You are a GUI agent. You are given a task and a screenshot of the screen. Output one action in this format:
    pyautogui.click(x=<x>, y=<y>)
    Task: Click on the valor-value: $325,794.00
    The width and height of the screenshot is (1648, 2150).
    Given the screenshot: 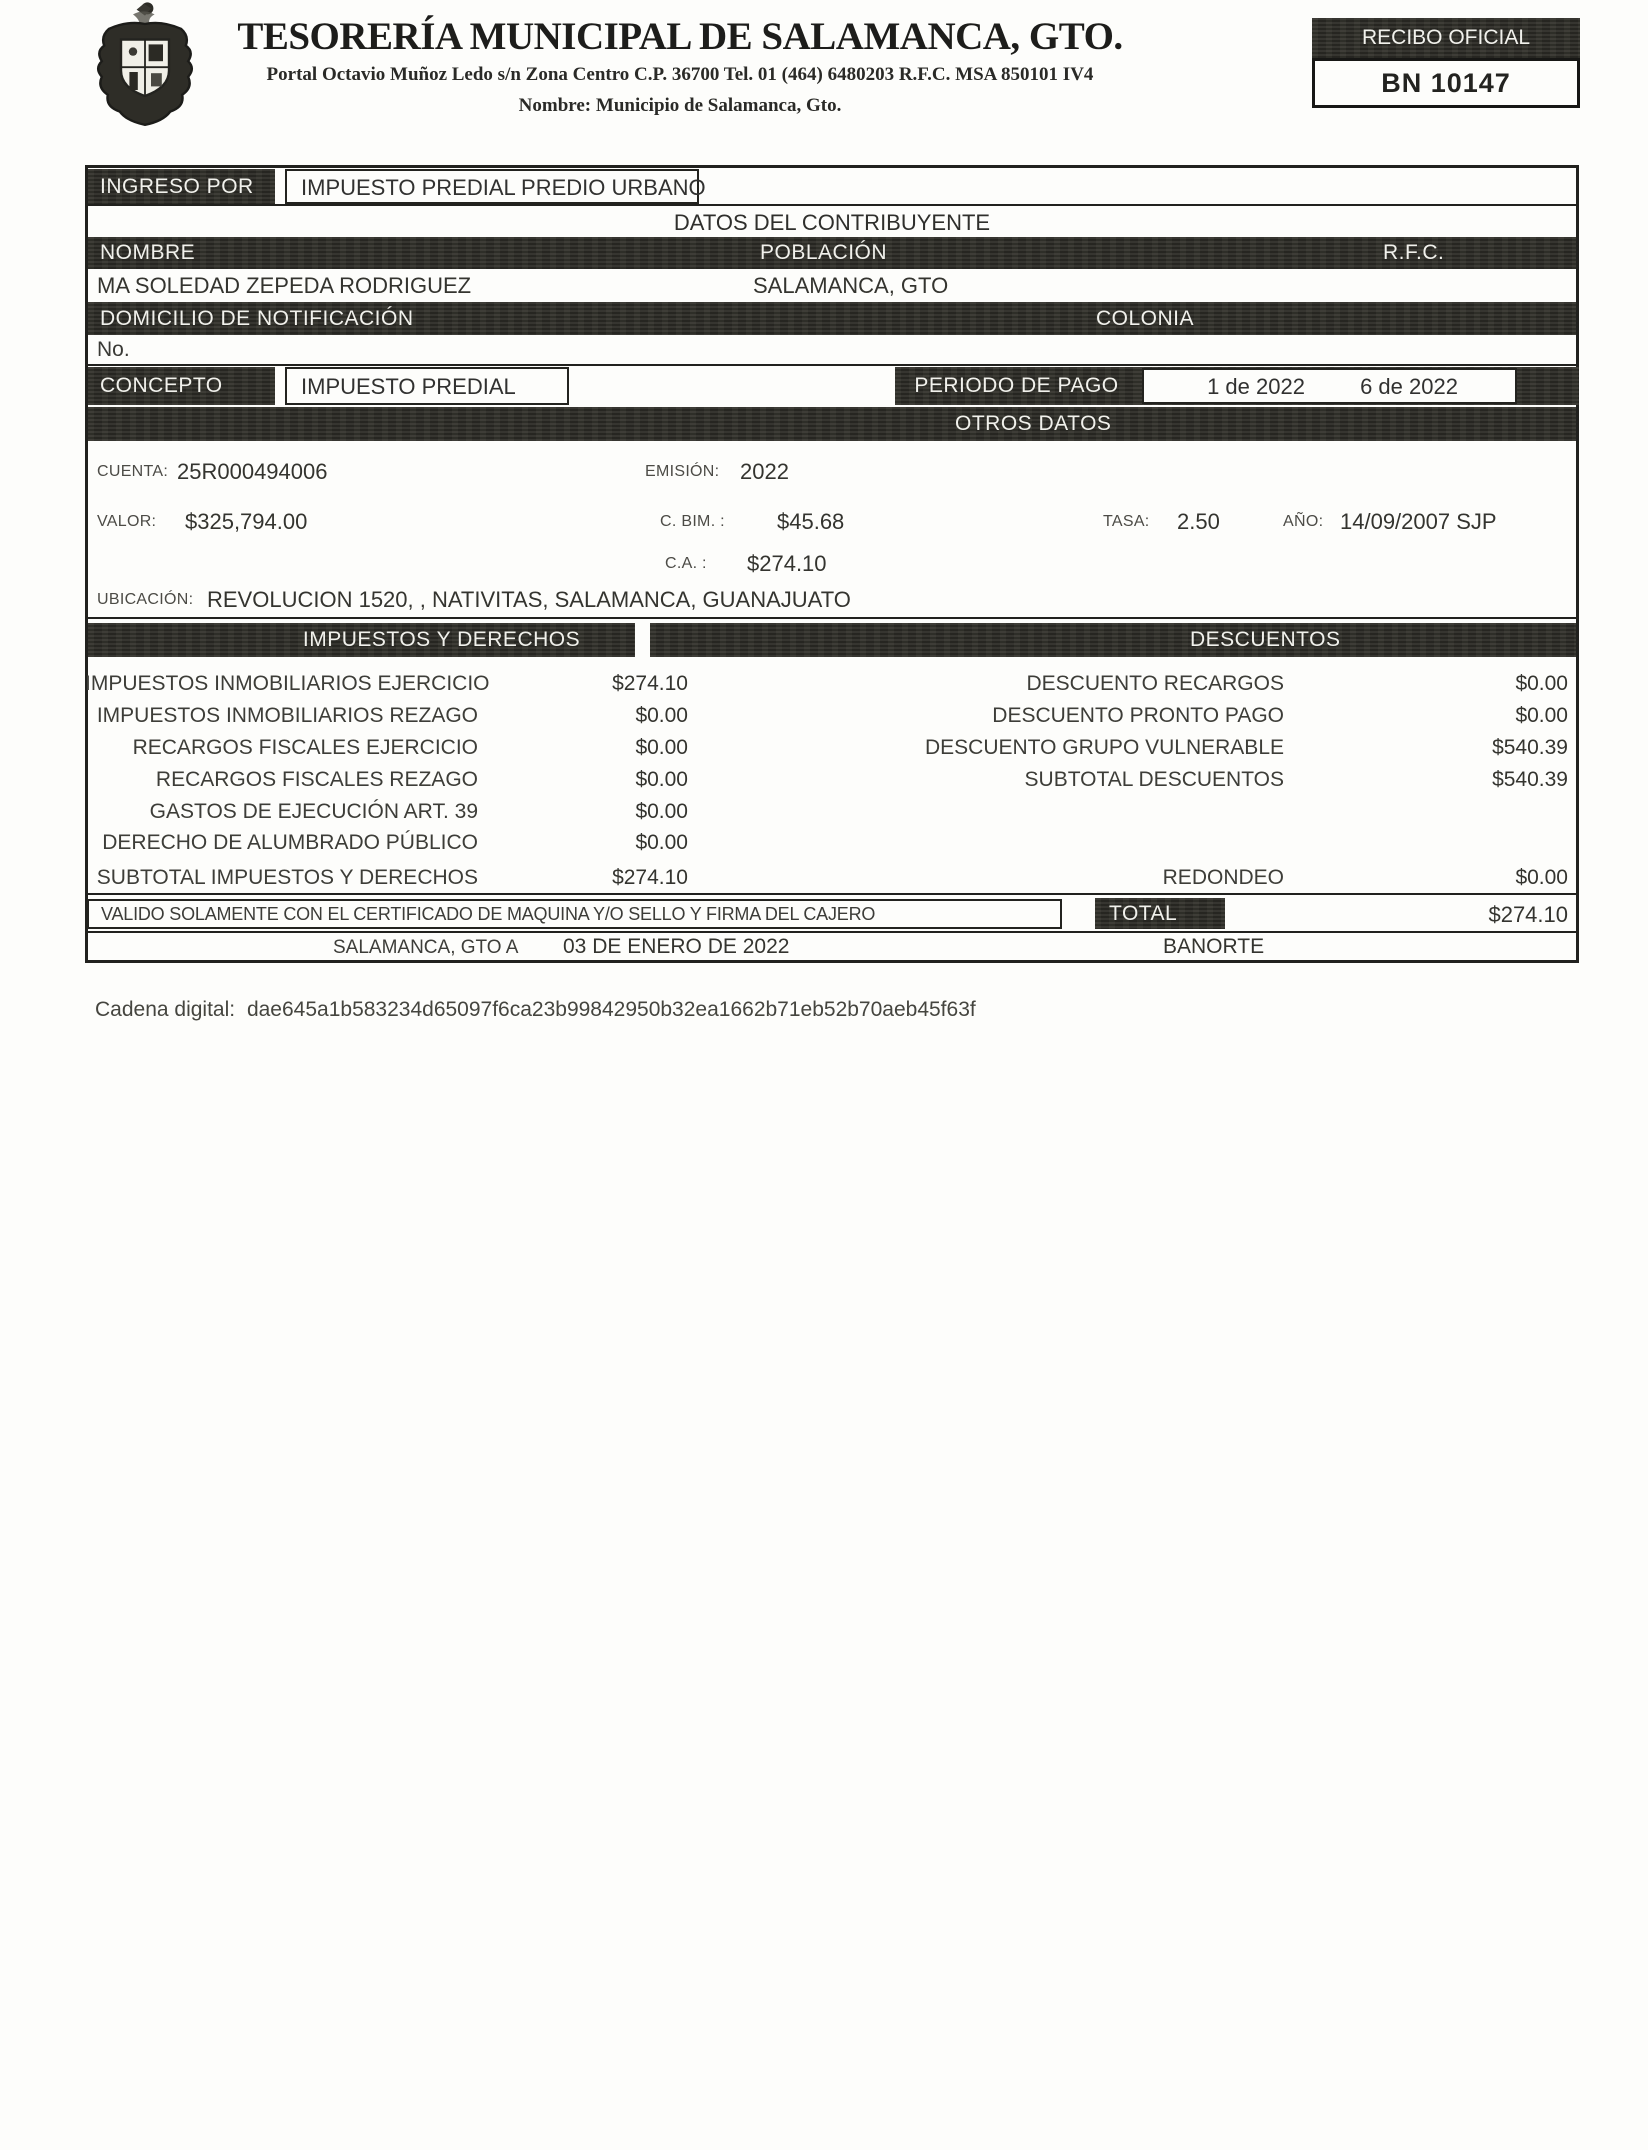 What is the action you would take?
    pyautogui.click(x=246, y=521)
    